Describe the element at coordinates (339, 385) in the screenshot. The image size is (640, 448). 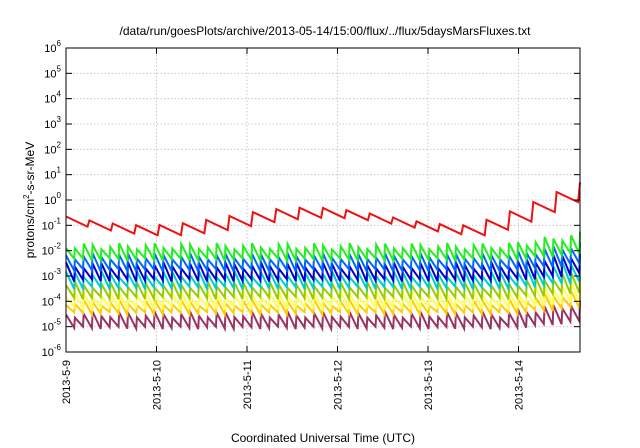
I see `x-tick-label: 2013-5-12` at that location.